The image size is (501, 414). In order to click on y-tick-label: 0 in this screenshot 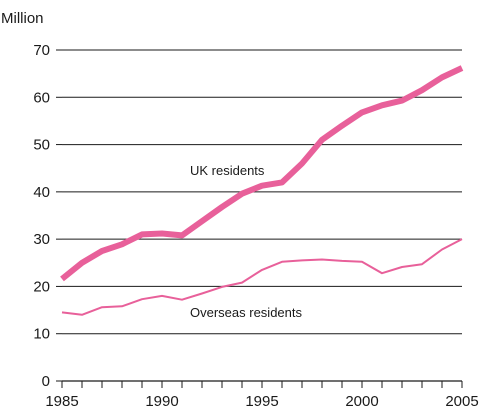, I will do `click(46, 381)`.